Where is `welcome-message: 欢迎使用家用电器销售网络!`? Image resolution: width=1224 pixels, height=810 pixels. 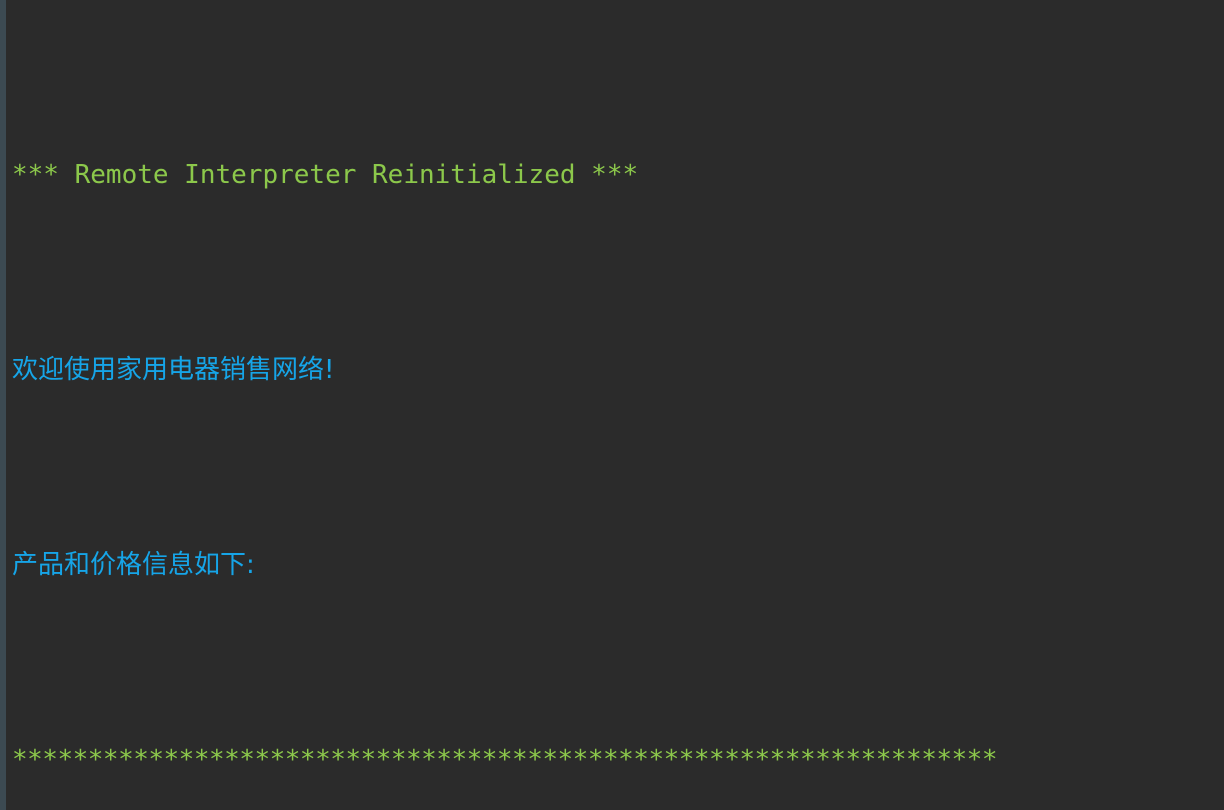 welcome-message: 欢迎使用家用电器销售网络! is located at coordinates (173, 370).